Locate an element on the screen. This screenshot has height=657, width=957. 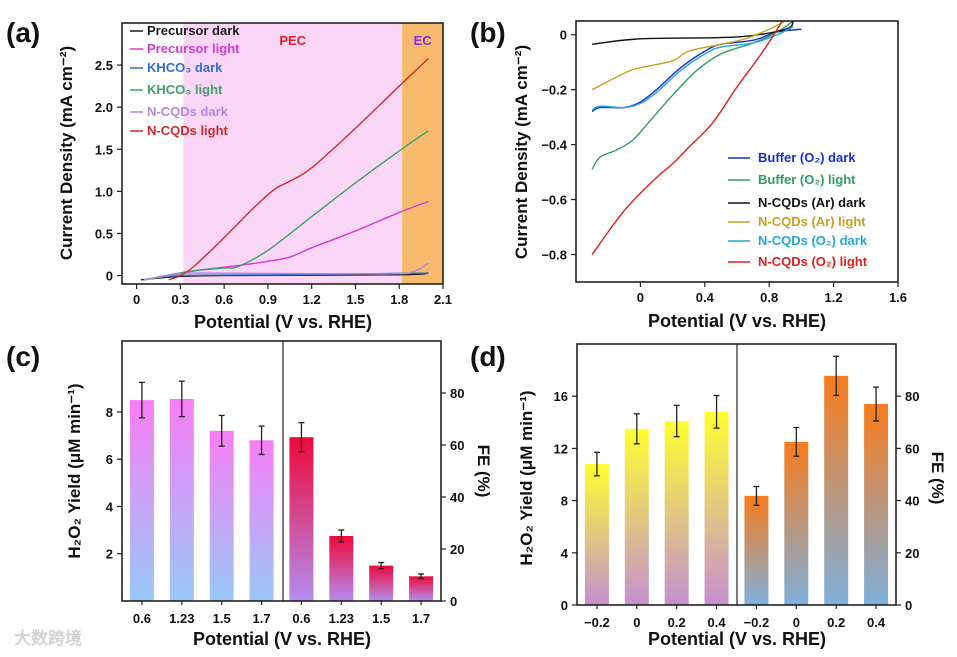
y-tick-label: −0.6 is located at coordinates (554, 200).